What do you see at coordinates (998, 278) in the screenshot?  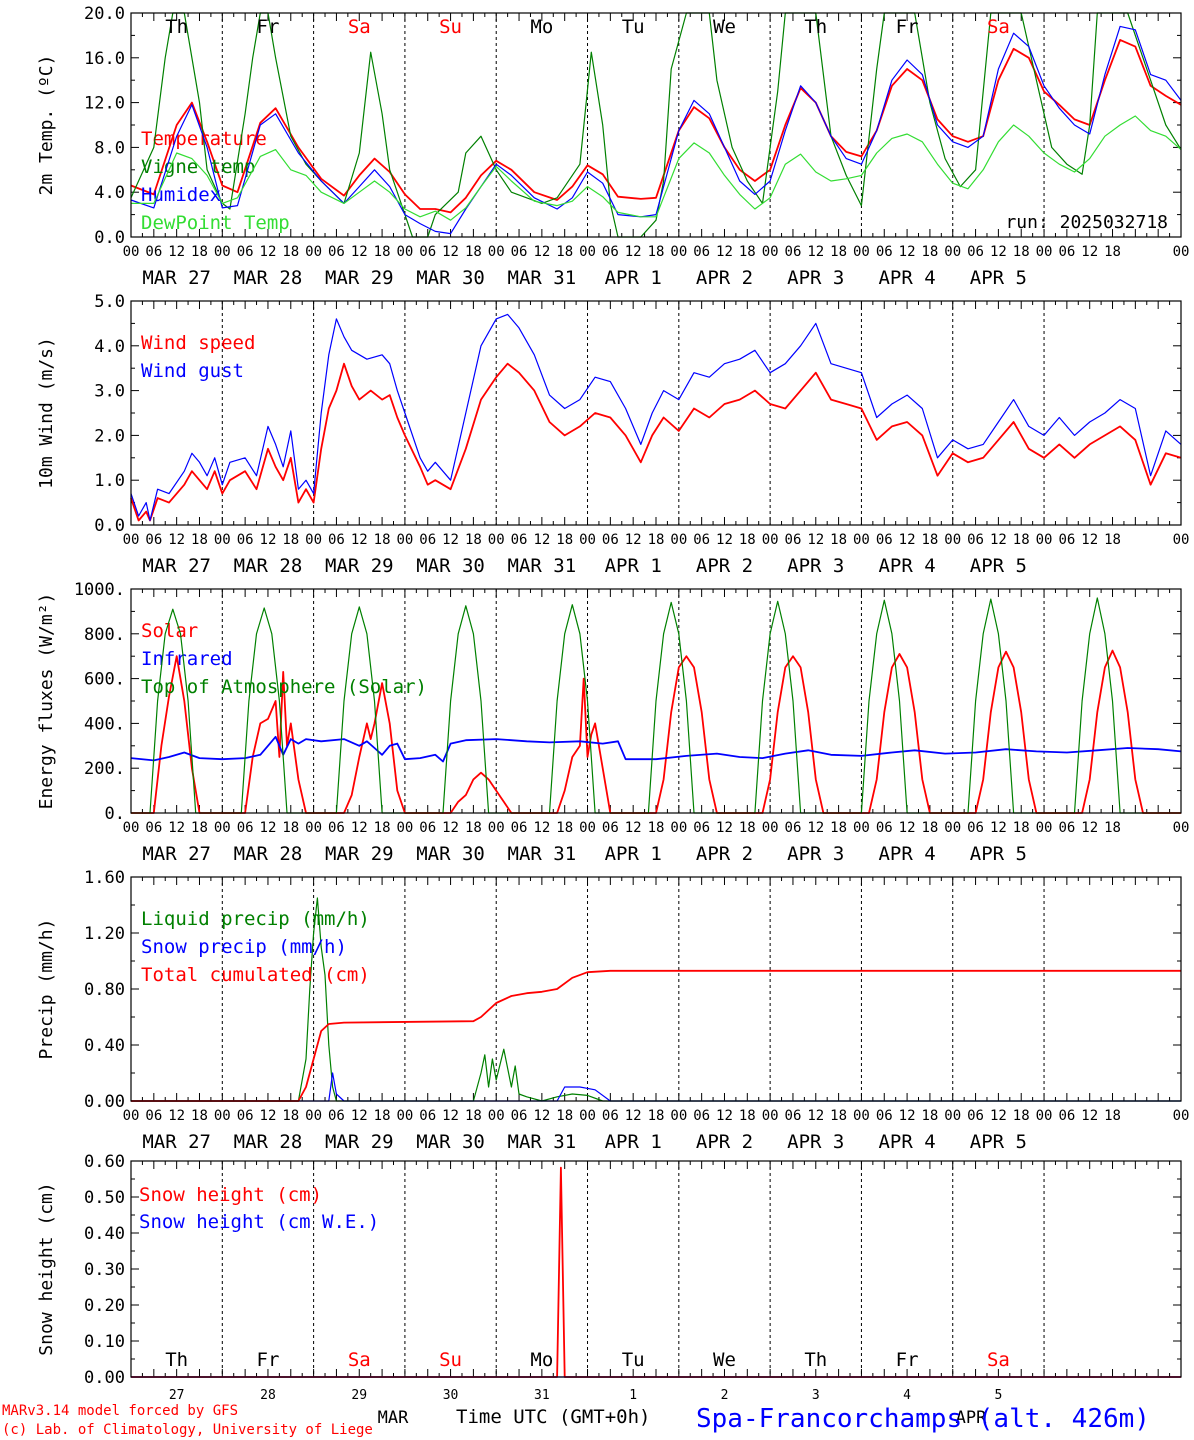 I see `date-label: APR 5` at bounding box center [998, 278].